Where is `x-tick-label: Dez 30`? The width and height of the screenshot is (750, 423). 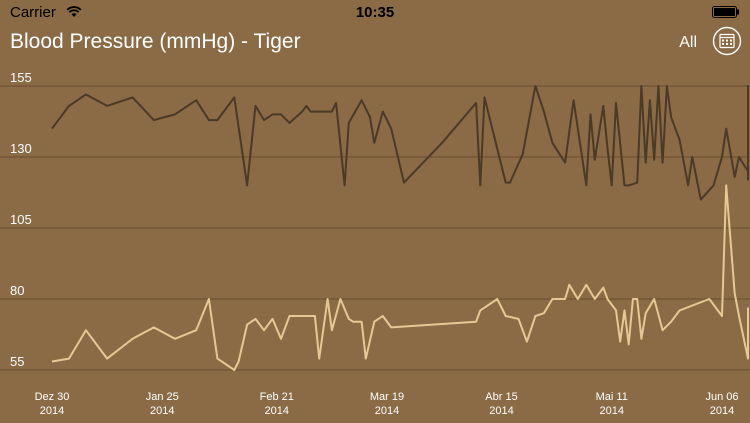 x-tick-label: Dez 30 is located at coordinates (52, 397).